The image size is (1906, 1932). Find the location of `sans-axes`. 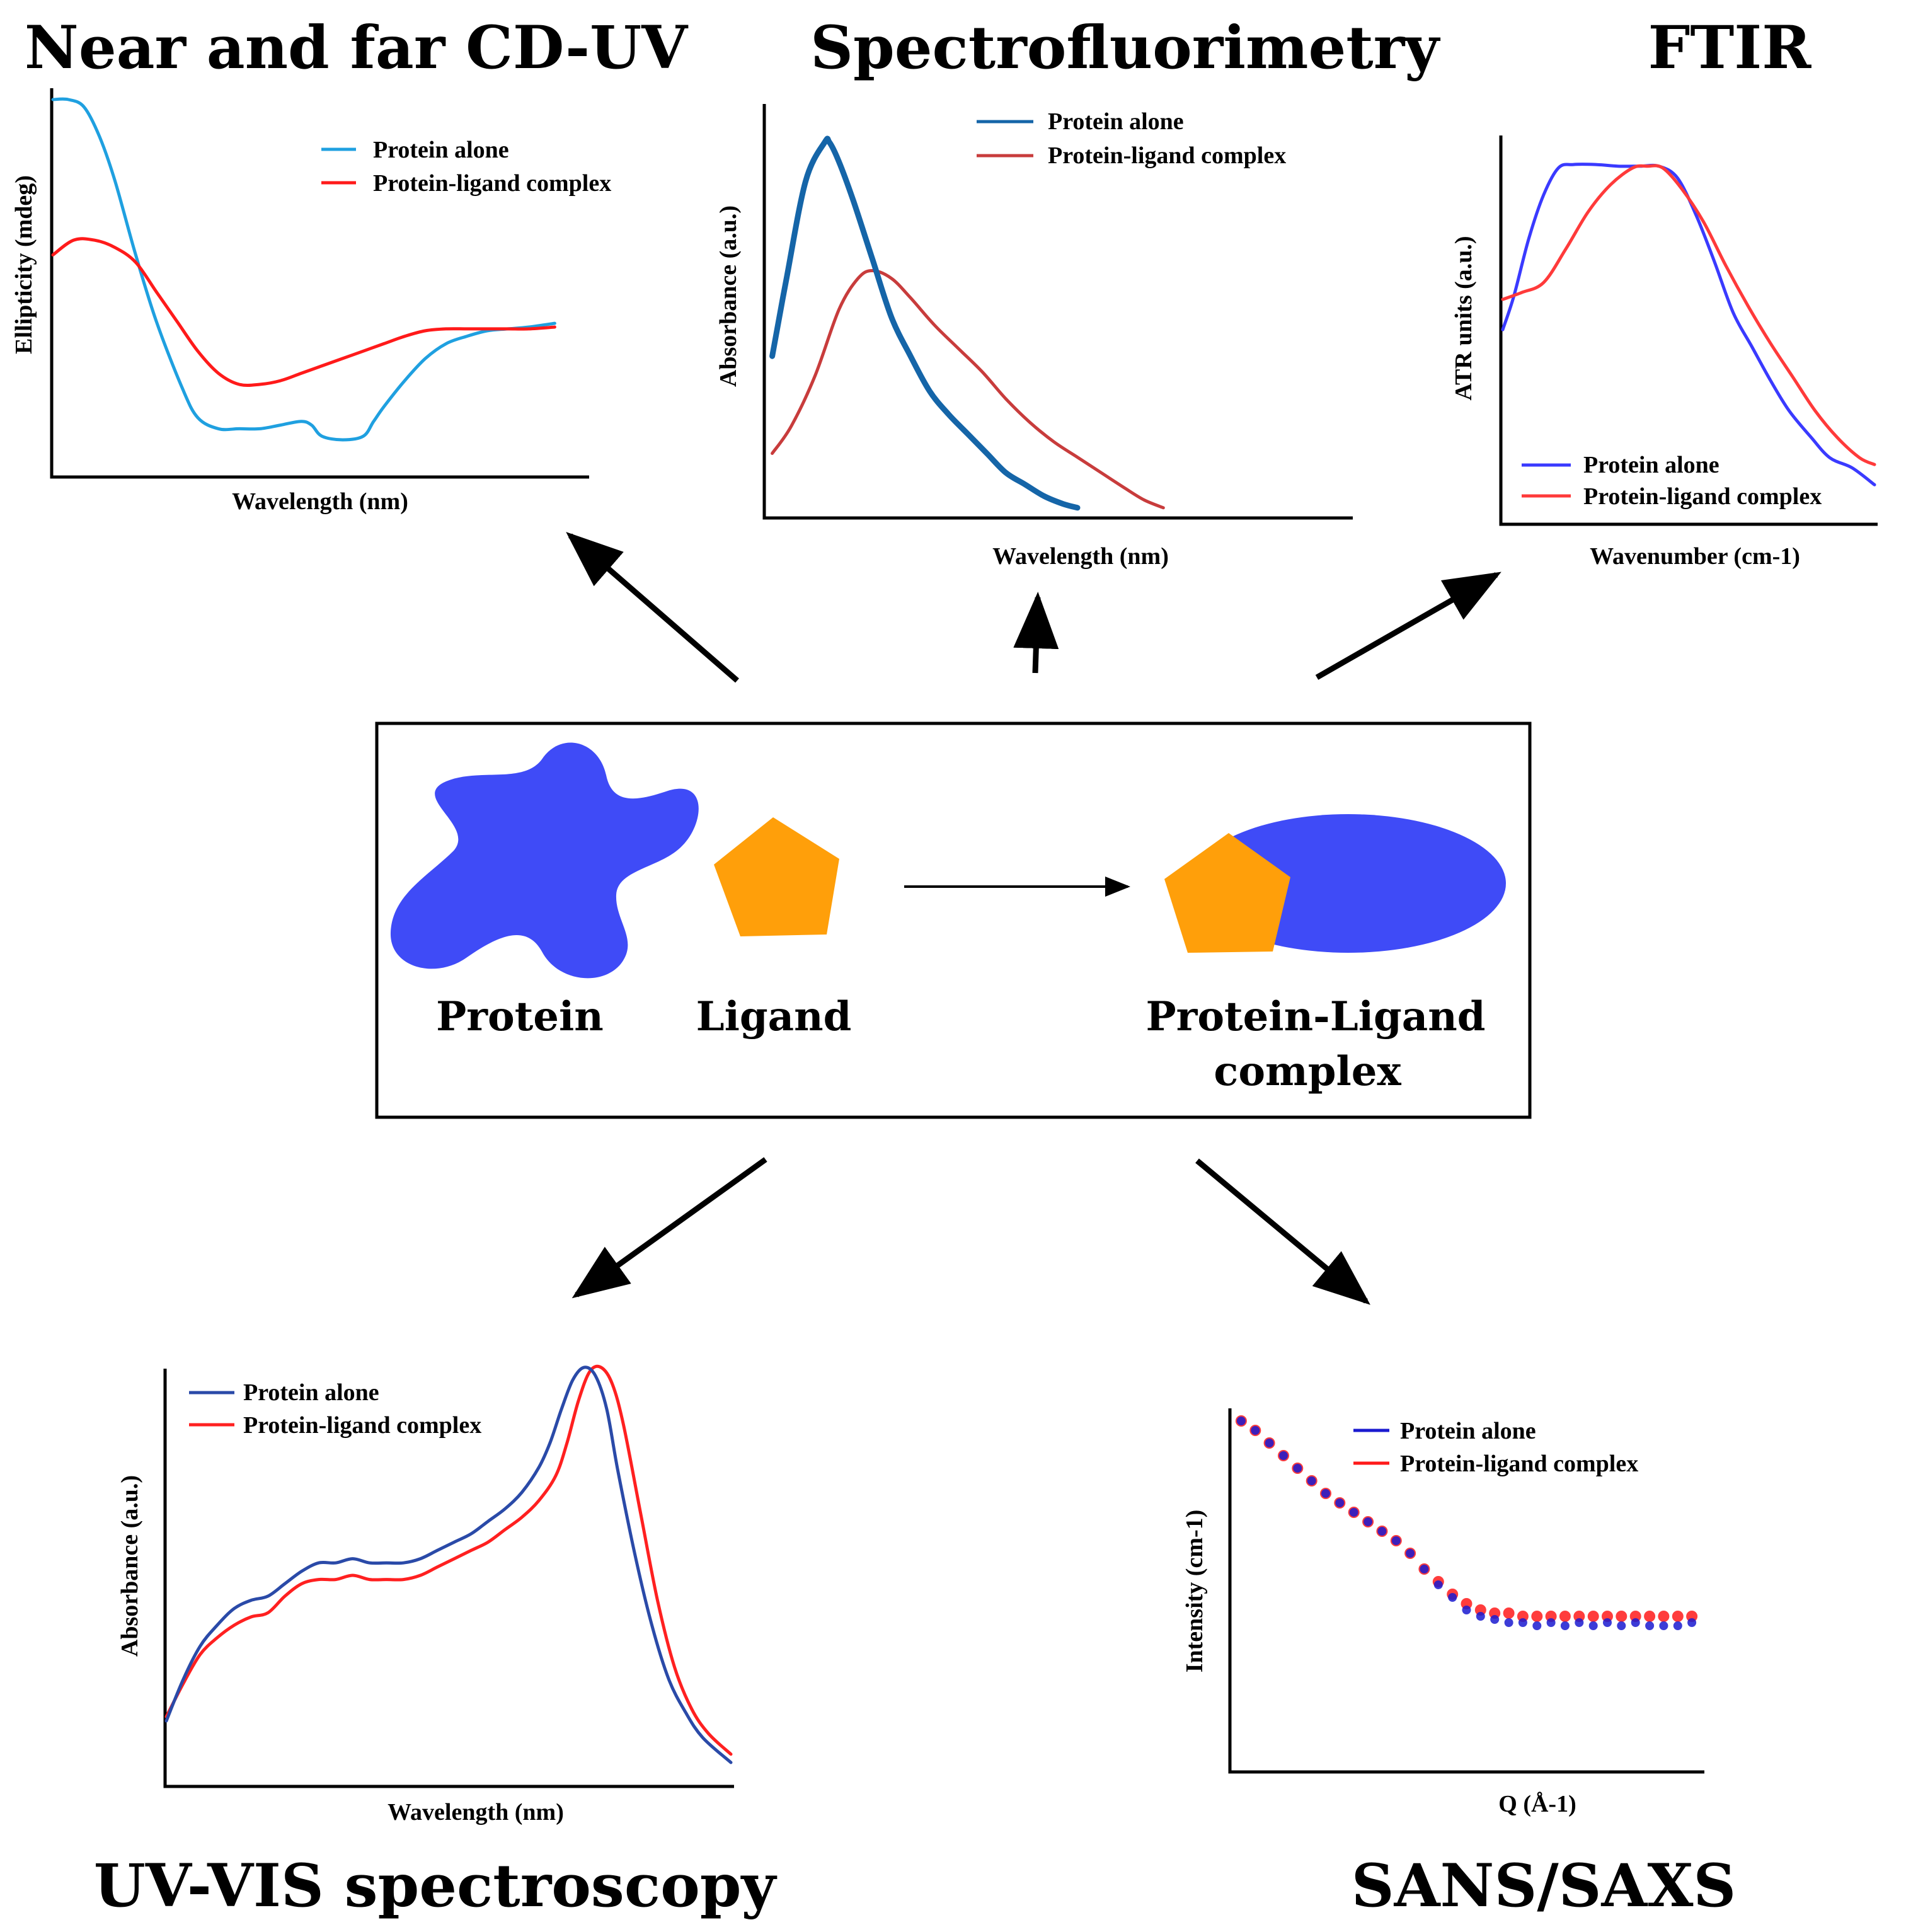

sans-axes is located at coordinates (1466, 1591).